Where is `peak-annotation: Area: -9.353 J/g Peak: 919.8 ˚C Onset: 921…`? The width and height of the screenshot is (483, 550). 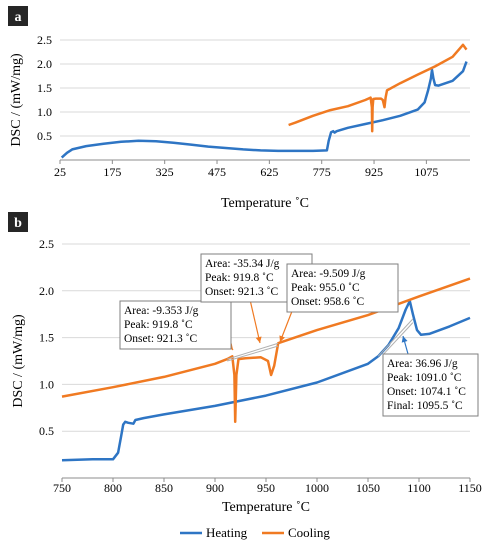
peak-annotation: Area: -9.353 J/g Peak: 919.8 ˚C Onset: 921… is located at coordinates (176, 325).